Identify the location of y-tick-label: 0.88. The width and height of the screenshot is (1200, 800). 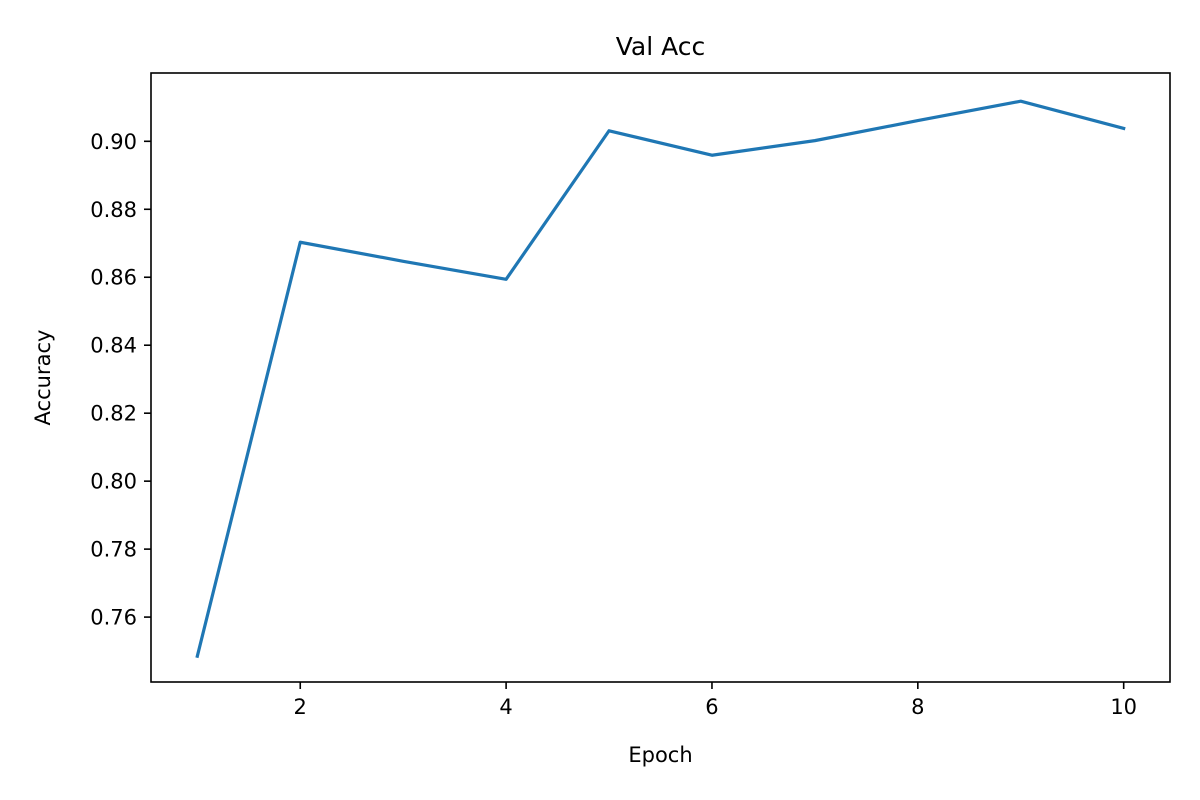
(113, 210).